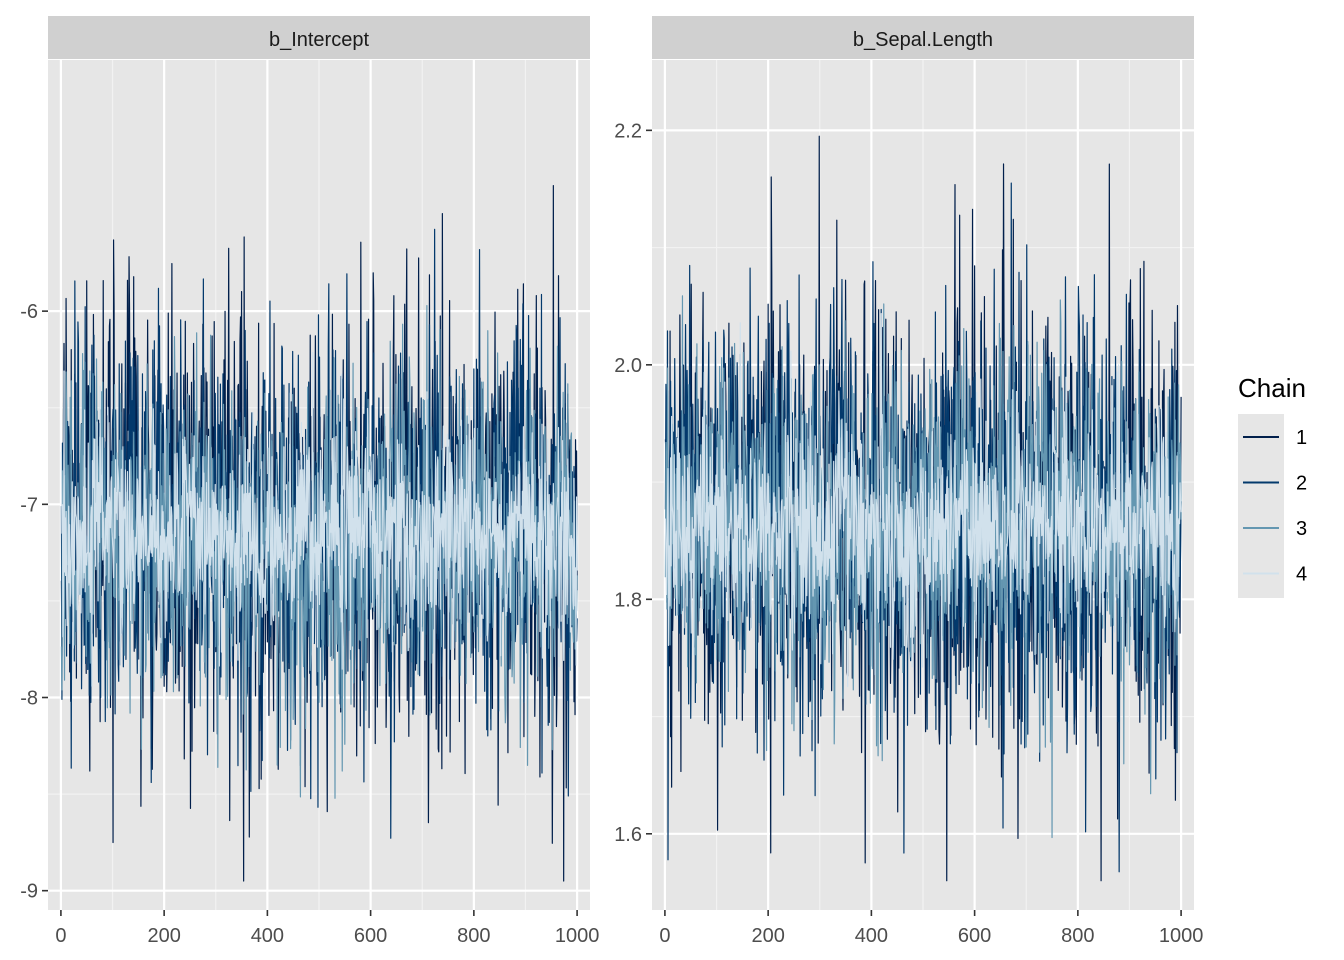  I want to click on y-tick-label: 2.0, so click(628, 366).